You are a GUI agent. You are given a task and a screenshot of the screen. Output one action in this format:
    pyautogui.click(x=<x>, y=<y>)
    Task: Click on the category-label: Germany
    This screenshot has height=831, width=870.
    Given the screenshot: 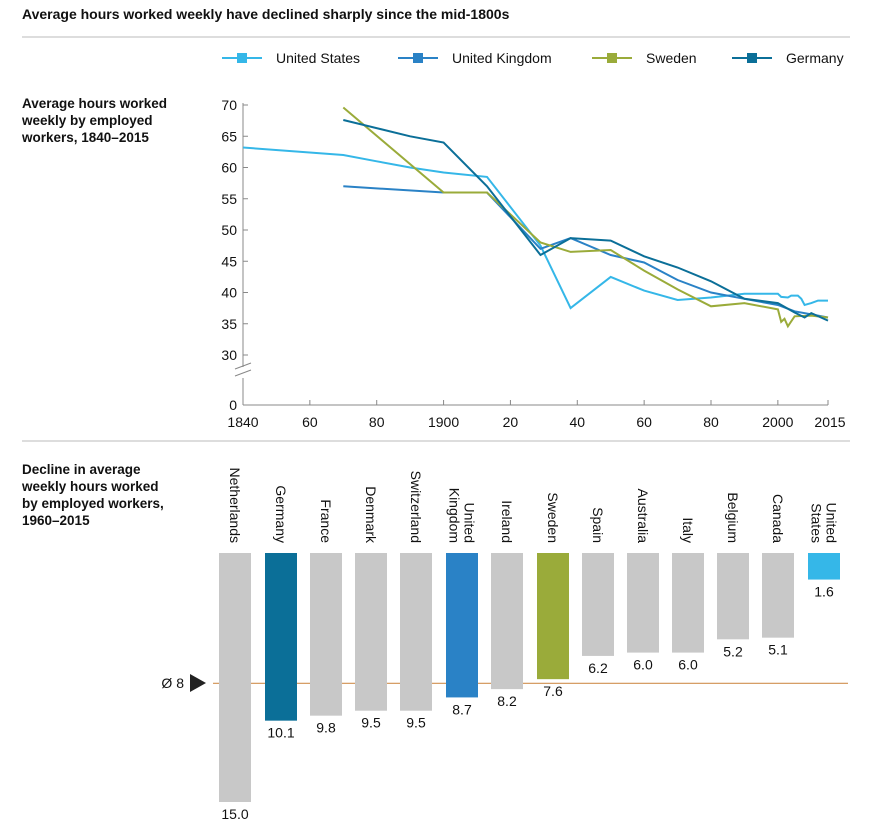 What is the action you would take?
    pyautogui.click(x=281, y=514)
    